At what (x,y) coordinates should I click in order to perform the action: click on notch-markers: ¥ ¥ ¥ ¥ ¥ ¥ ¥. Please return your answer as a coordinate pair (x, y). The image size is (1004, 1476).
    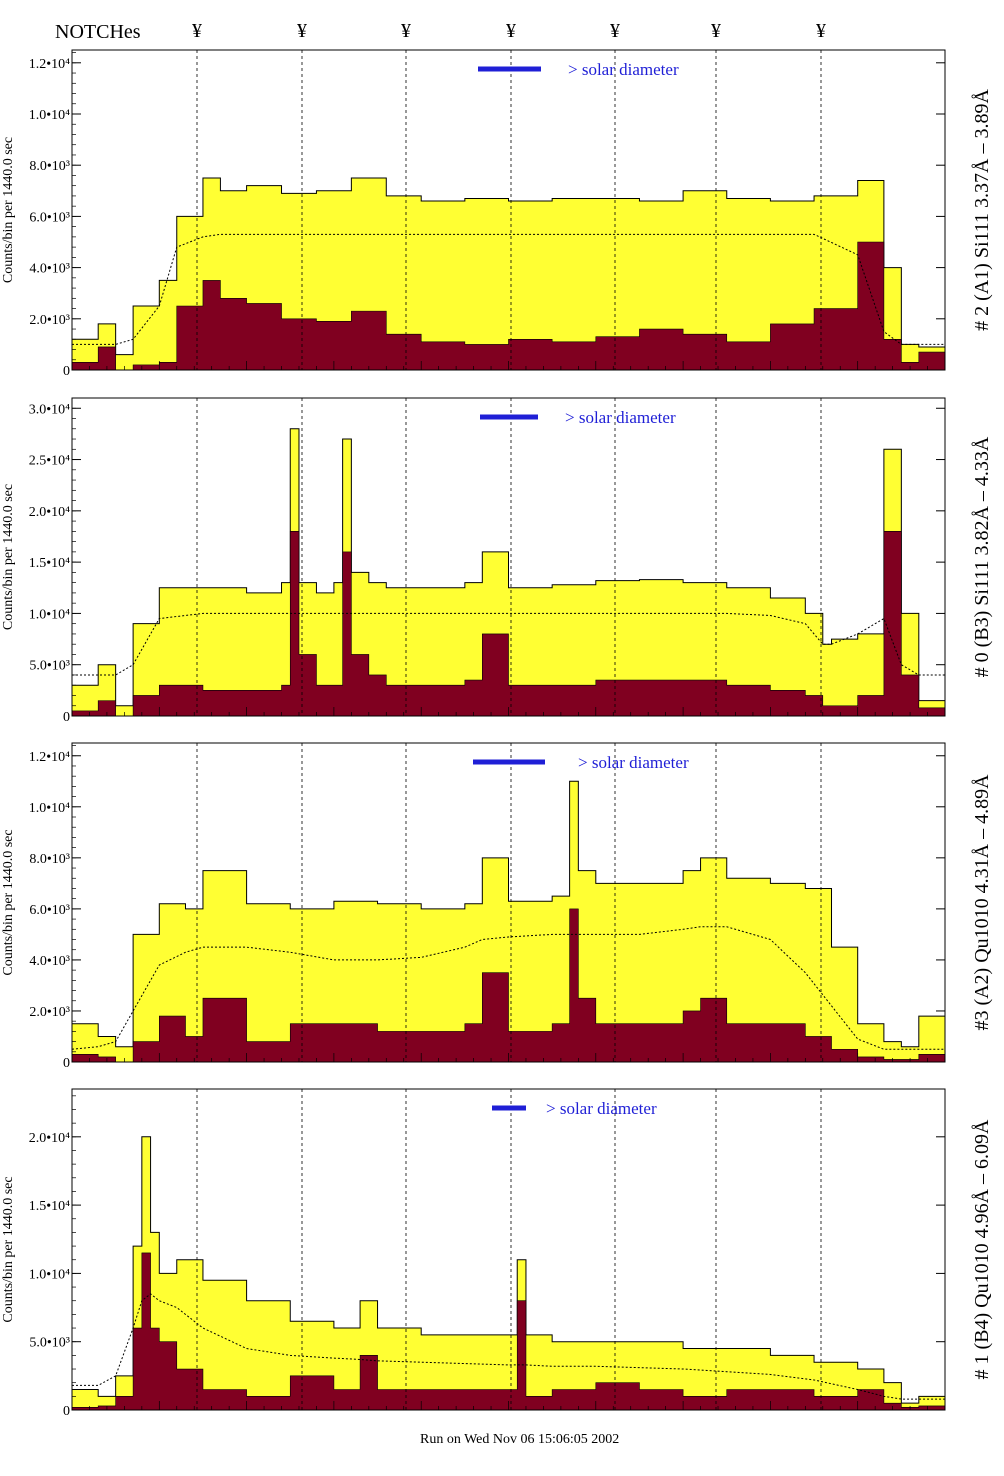
    Looking at the image, I should click on (509, 31).